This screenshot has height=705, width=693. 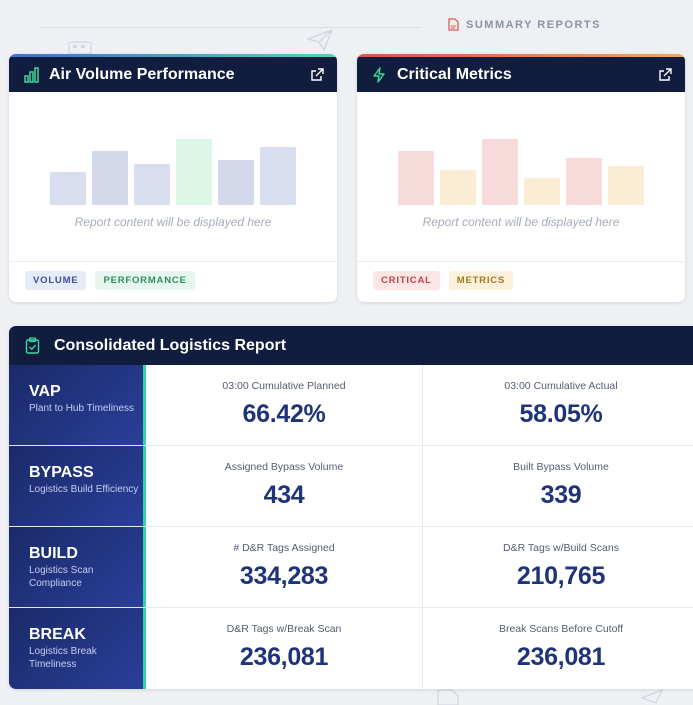 What do you see at coordinates (284, 548) in the screenshot?
I see `metric-label: # D&R Tags Assigned` at bounding box center [284, 548].